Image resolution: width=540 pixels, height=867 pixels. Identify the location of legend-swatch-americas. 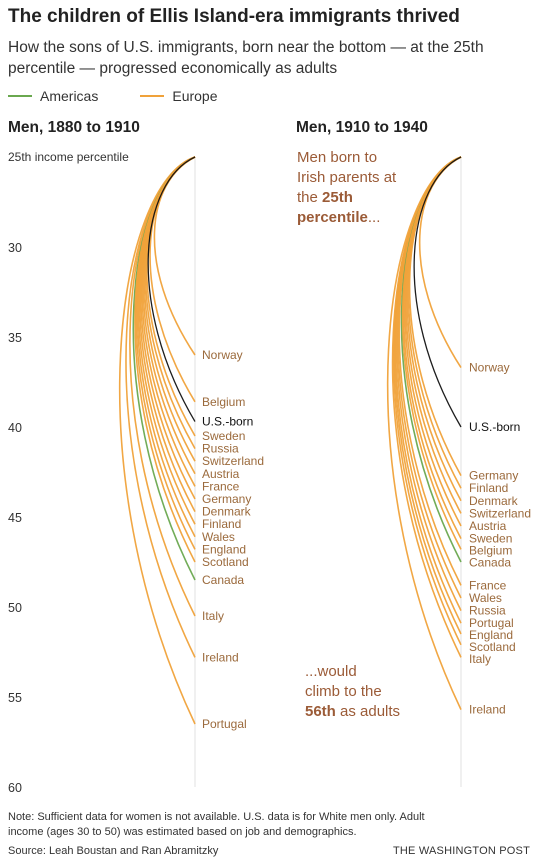
(20, 96).